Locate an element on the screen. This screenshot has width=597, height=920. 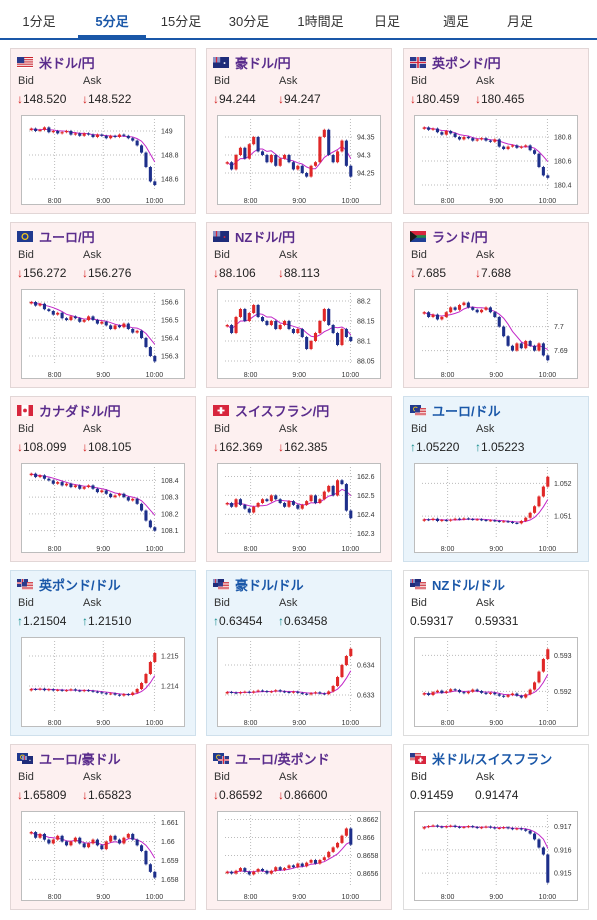
tab-5: 1時間足 is located at coordinates (320, 21).